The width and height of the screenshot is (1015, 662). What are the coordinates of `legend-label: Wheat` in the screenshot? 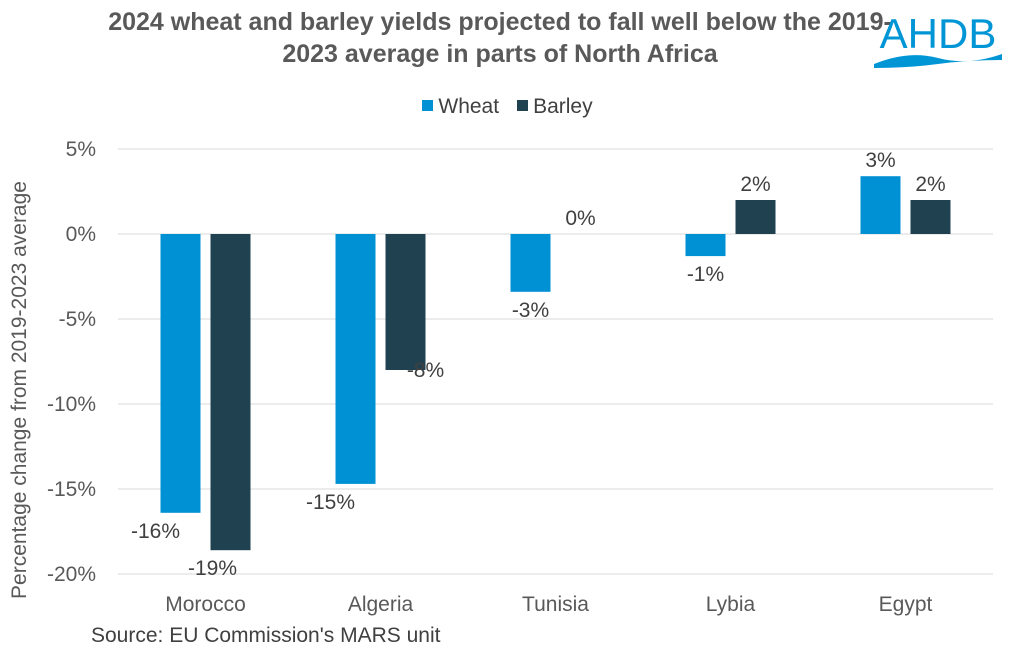 It's located at (469, 106).